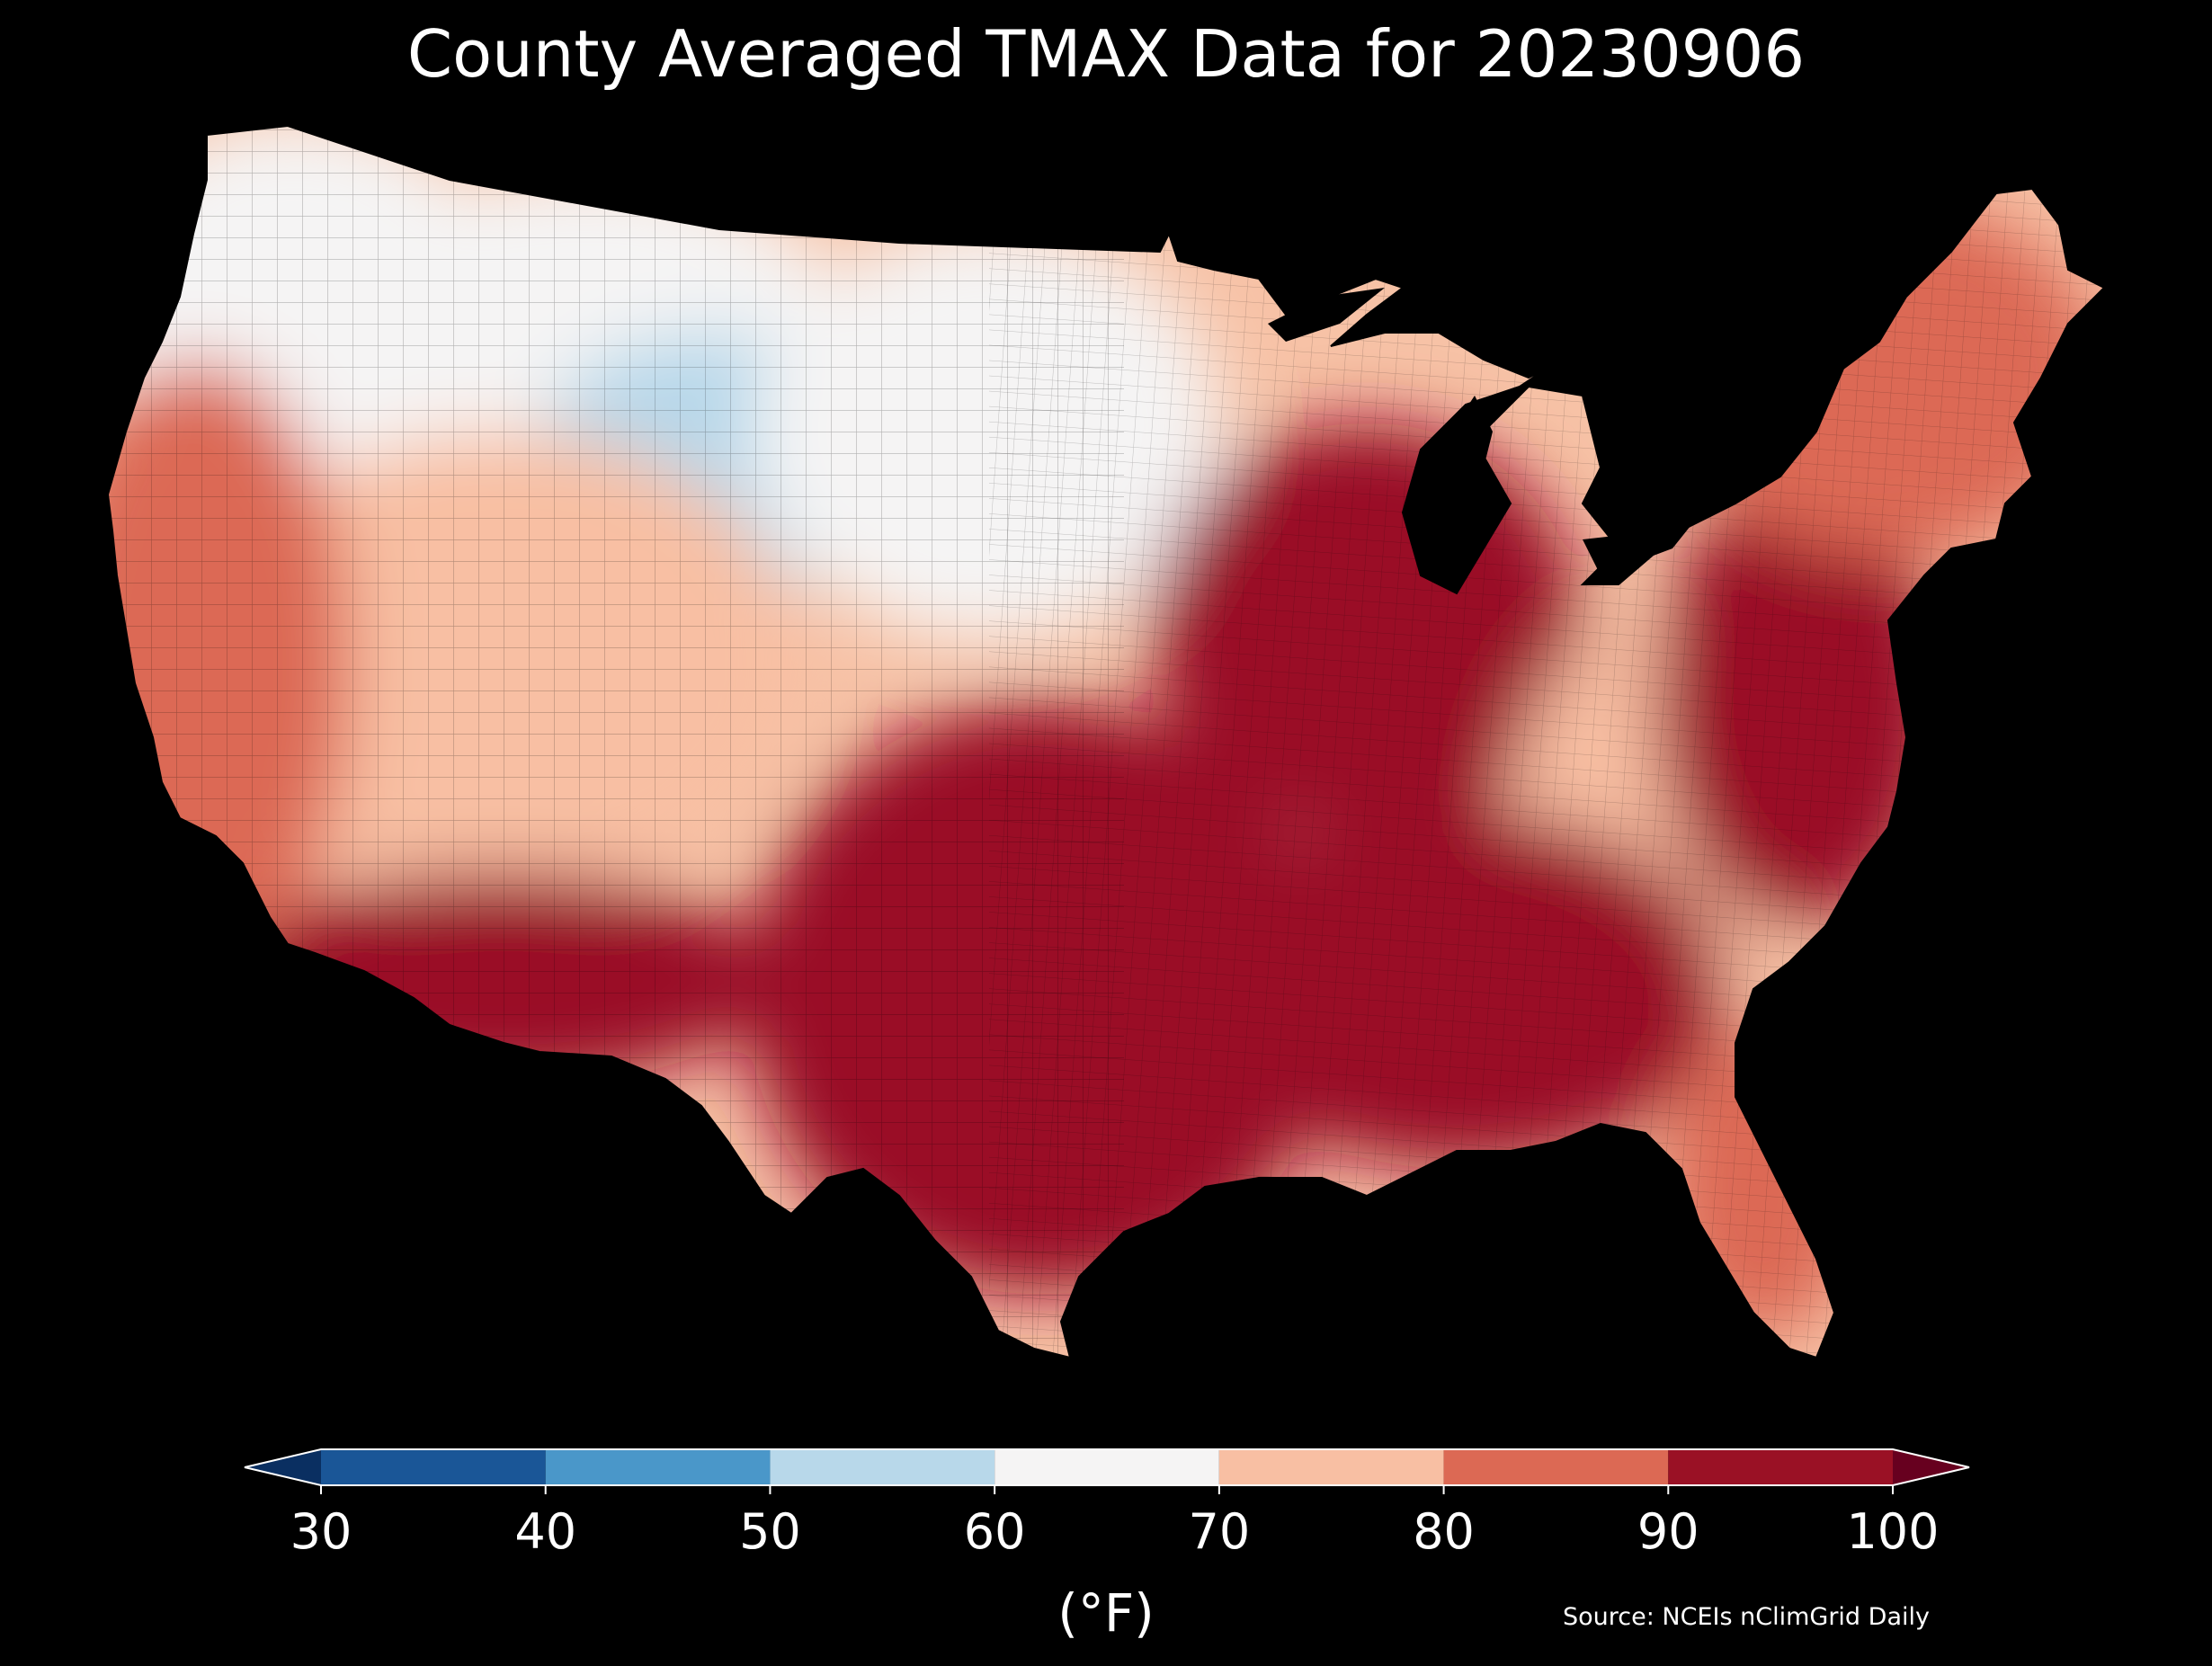  Describe the element at coordinates (1106, 1613) in the screenshot. I see `colorbar-label: (°F)` at that location.